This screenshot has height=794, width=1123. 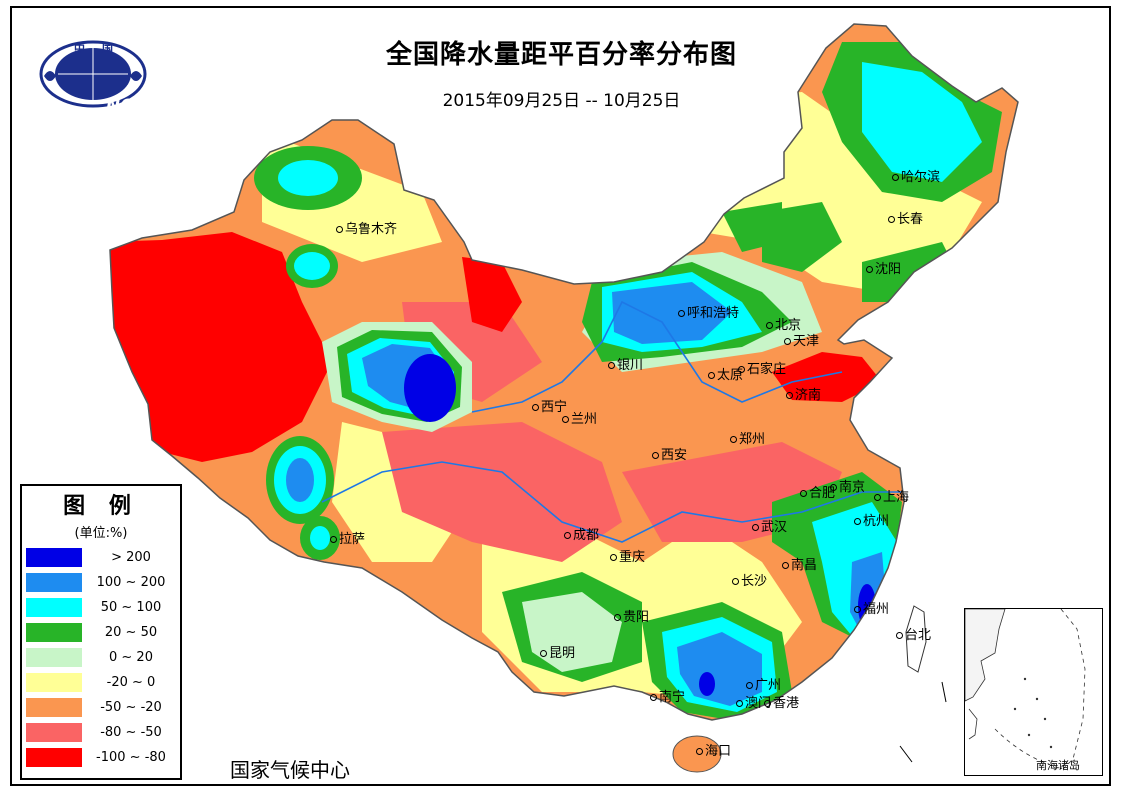 What do you see at coordinates (101, 733) in the screenshot?
I see `legend-row: -80 ~ -50` at bounding box center [101, 733].